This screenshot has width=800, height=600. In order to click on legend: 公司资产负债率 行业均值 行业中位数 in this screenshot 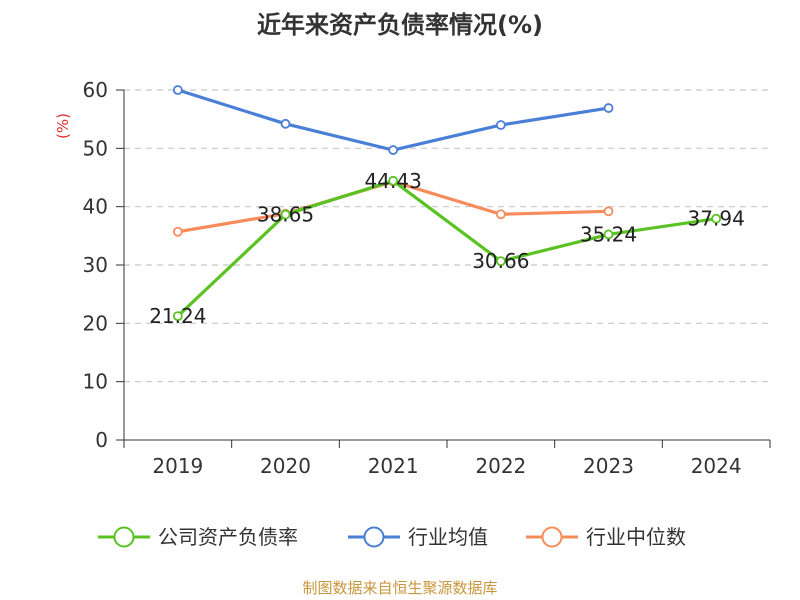, I will do `click(392, 537)`.